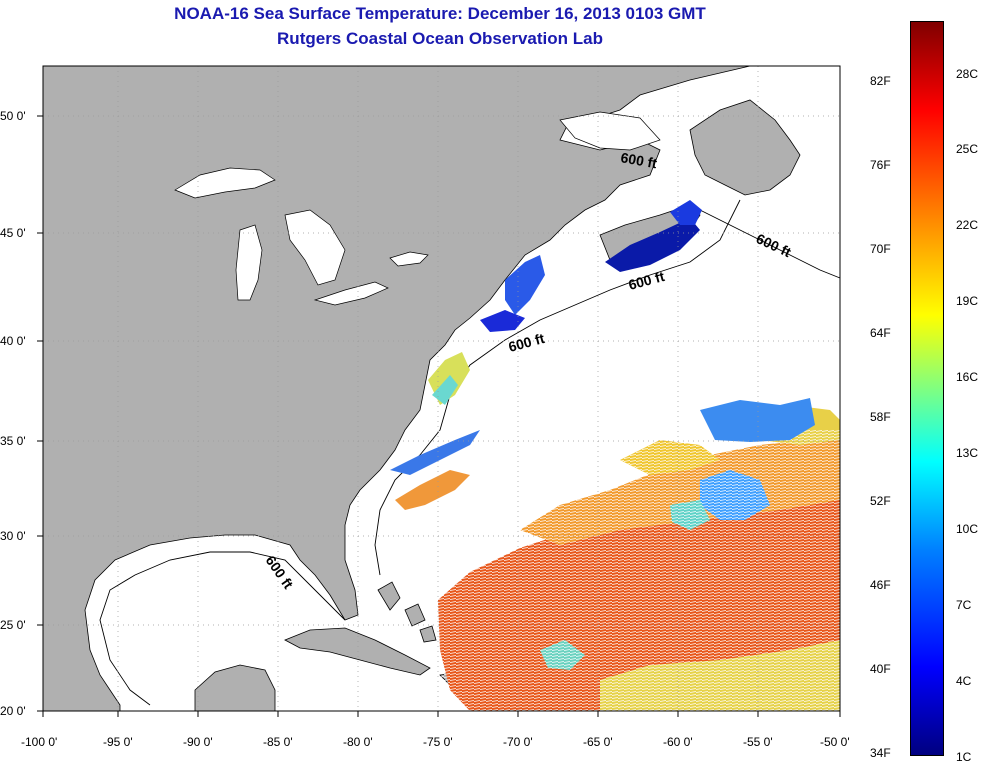  What do you see at coordinates (880, 81) in the screenshot?
I see `colorbar-f-label: 82F` at bounding box center [880, 81].